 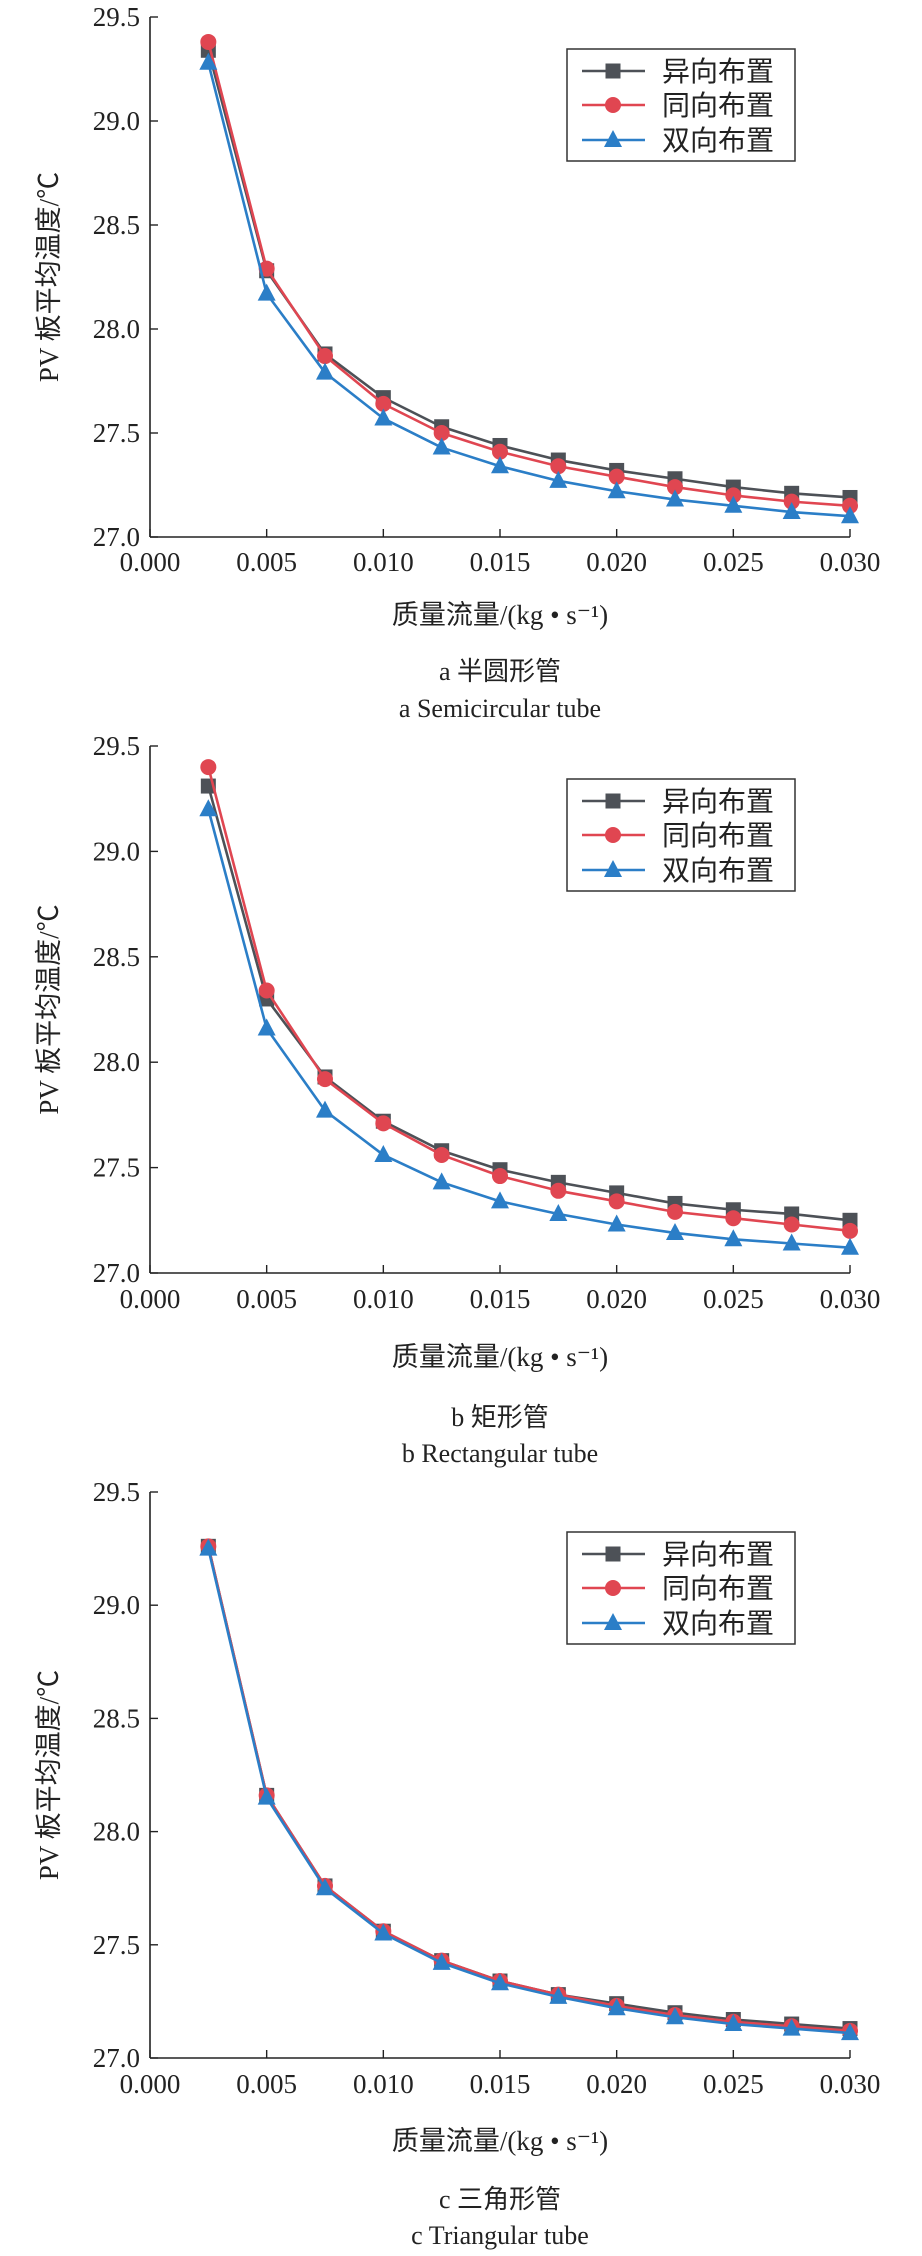 What do you see at coordinates (500, 1417) in the screenshot?
I see `chart-1-caption-zh: b 矩形管` at bounding box center [500, 1417].